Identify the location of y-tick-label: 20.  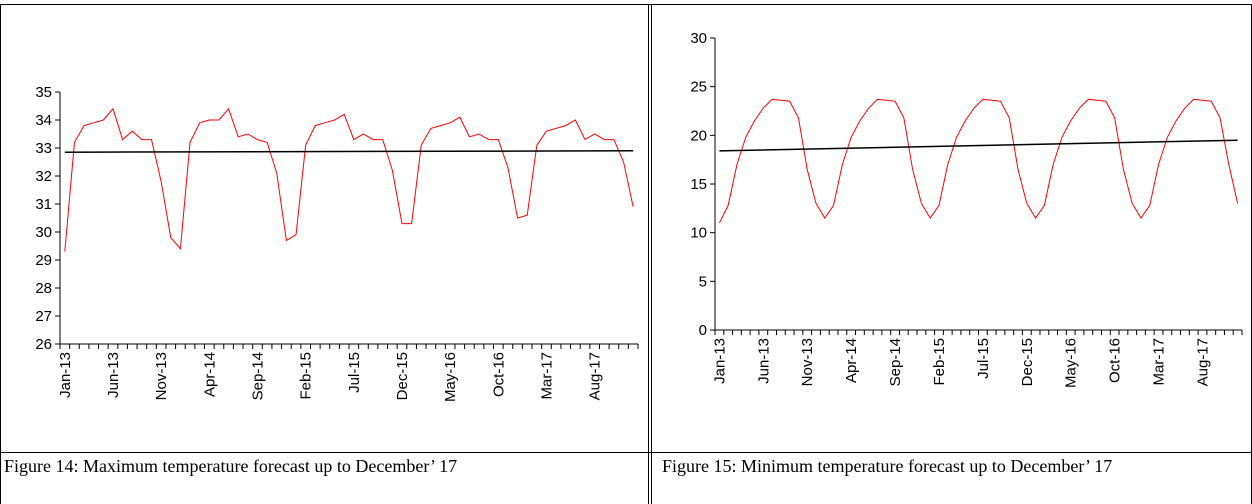
(698, 135).